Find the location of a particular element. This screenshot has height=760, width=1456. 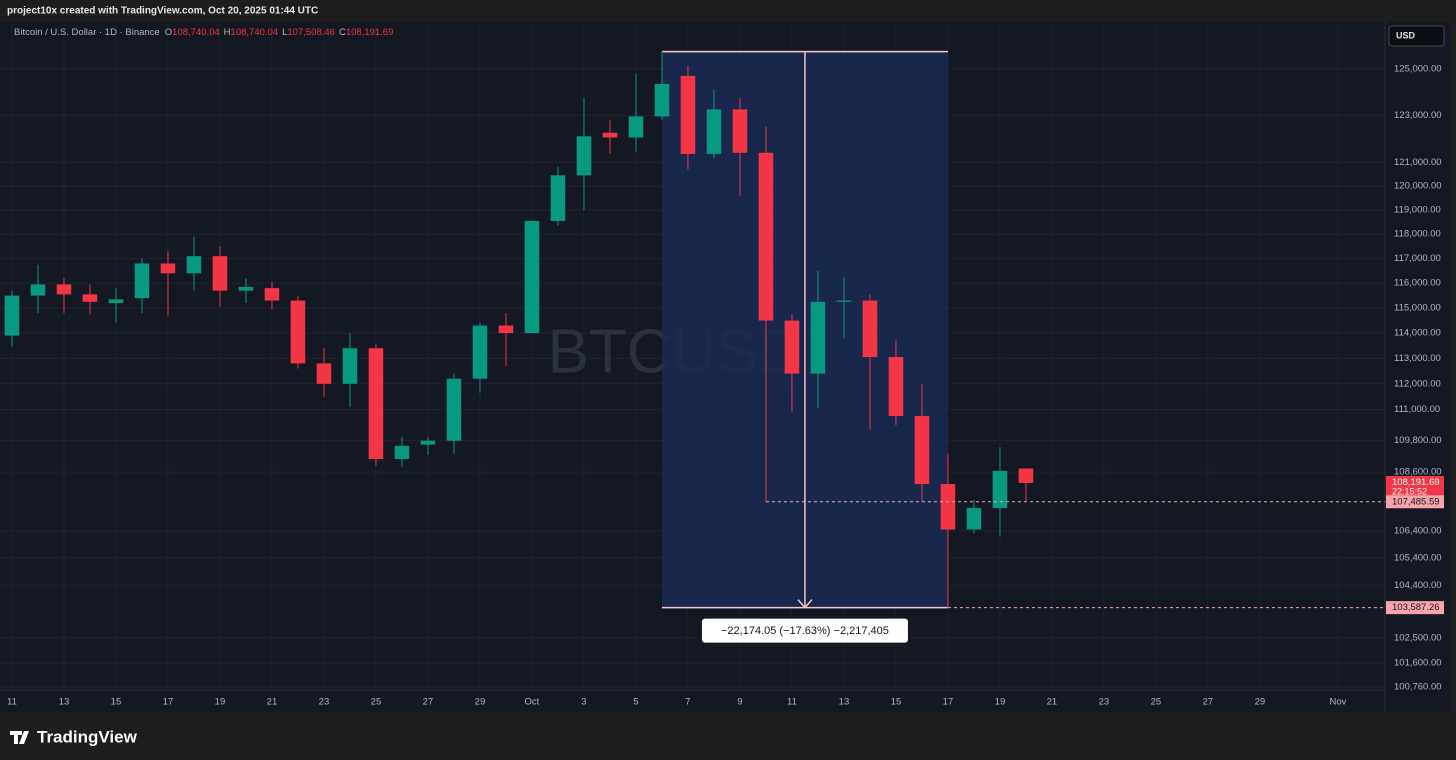

y-tick-label: 119,000.00 is located at coordinates (1417, 210).